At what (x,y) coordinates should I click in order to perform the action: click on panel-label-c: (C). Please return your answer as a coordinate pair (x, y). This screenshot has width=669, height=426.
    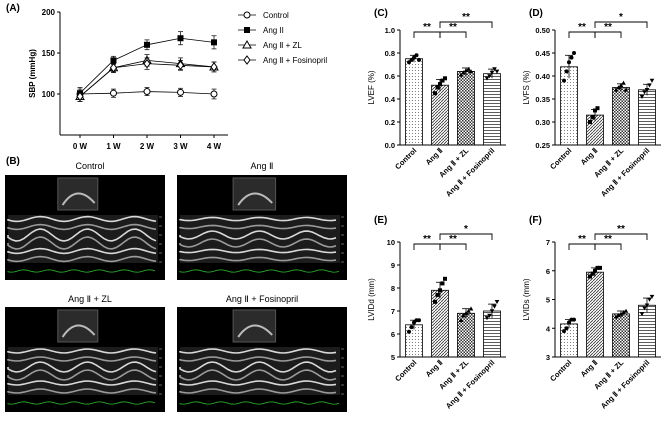
    Looking at the image, I should click on (381, 13).